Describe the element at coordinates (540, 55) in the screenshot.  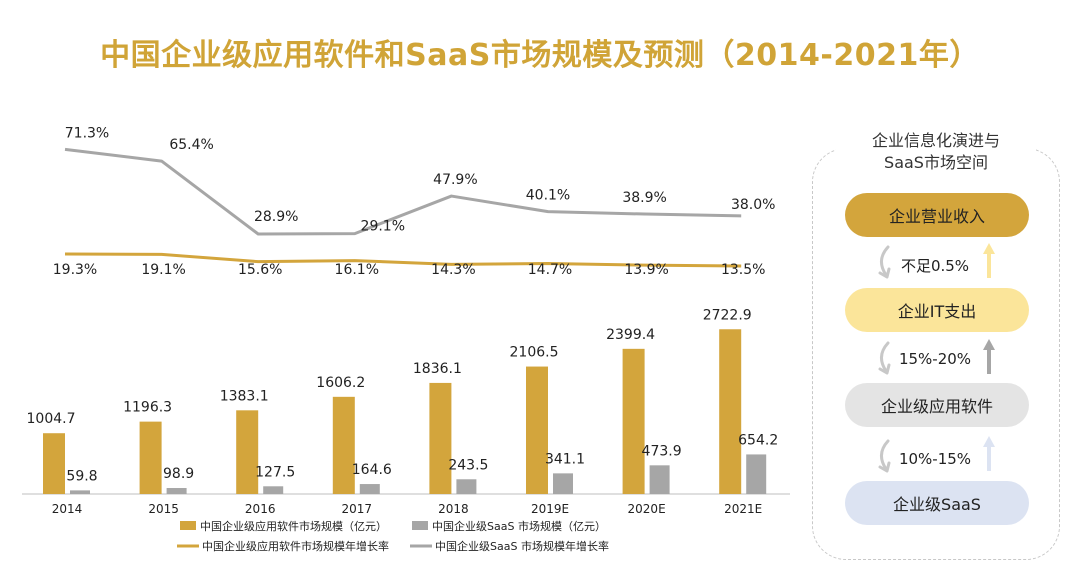
I see `chart-title: 中国企业级应用软件和SaaS市场规模及预测（2014-2021年）` at that location.